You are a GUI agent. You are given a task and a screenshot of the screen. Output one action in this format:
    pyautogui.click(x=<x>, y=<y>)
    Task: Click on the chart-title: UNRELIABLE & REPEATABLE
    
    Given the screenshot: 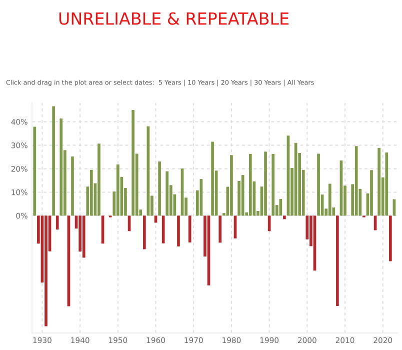 What is the action you would take?
    pyautogui.click(x=173, y=18)
    